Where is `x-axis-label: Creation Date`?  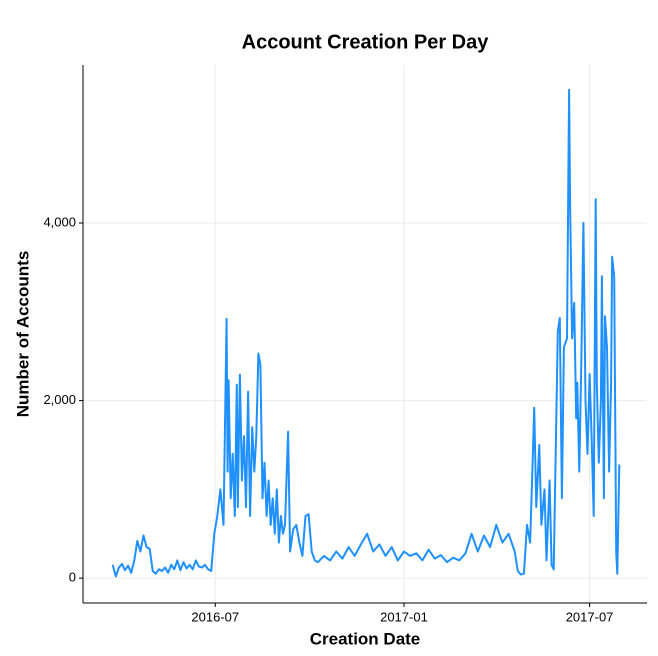 x-axis-label: Creation Date is located at coordinates (365, 638).